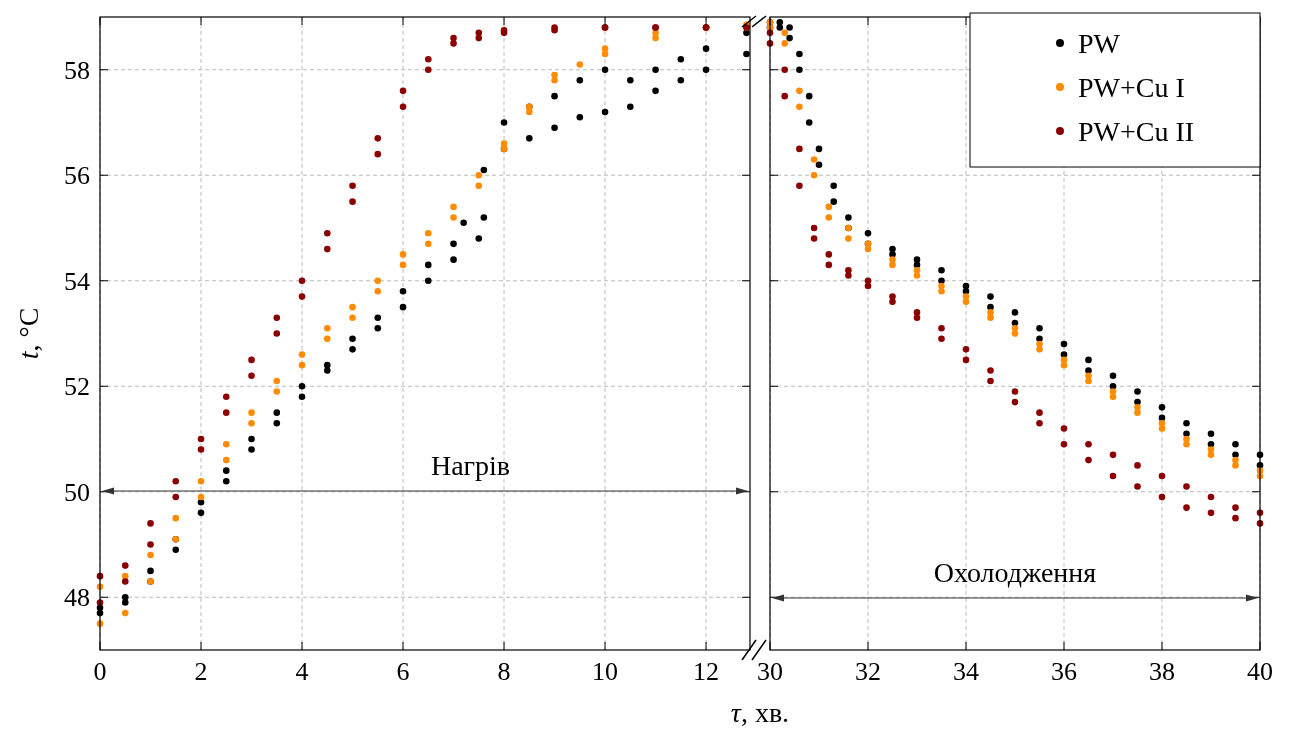 The image size is (1295, 742). What do you see at coordinates (1136, 131) in the screenshot?
I see `legend-label: PW+Cu II` at bounding box center [1136, 131].